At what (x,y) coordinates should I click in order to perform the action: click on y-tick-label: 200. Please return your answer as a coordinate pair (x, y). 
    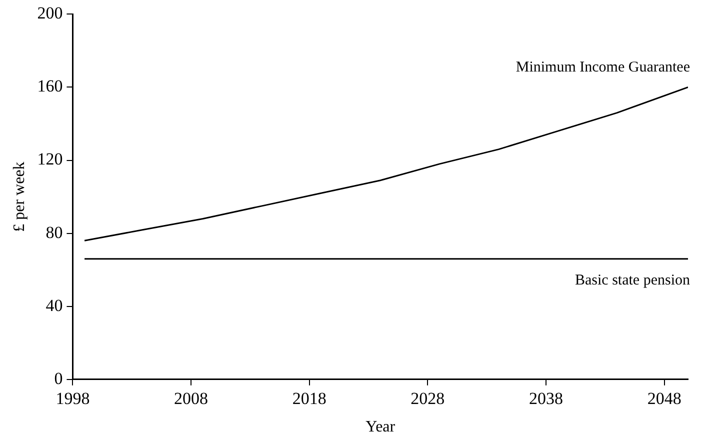
    Looking at the image, I should click on (50, 13).